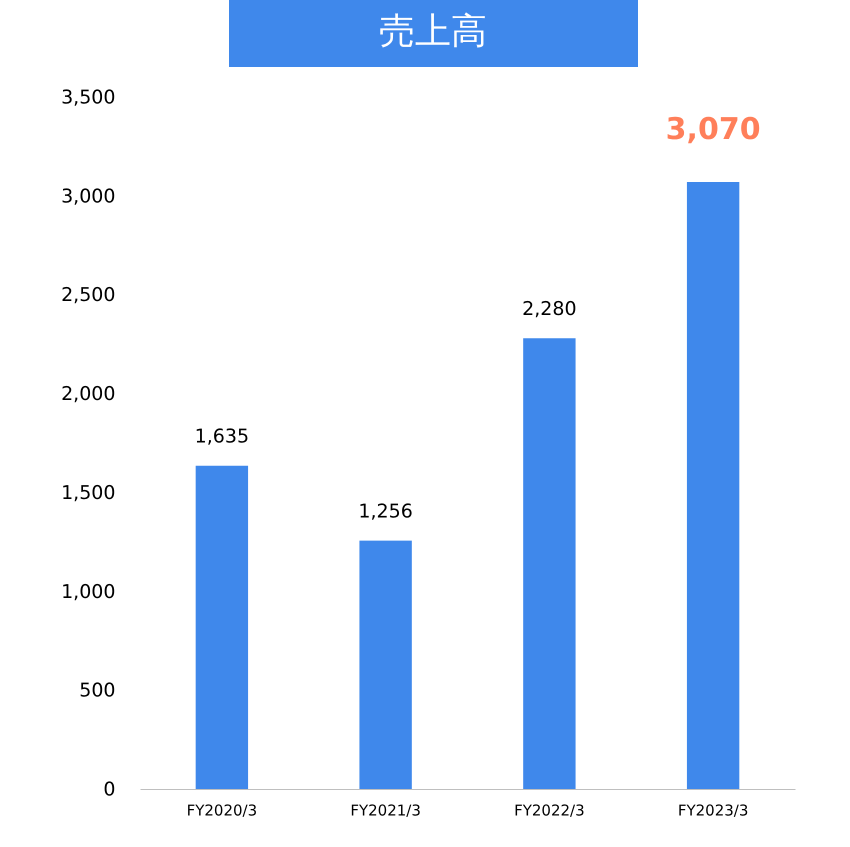 The width and height of the screenshot is (850, 847). I want to click on data-label: 1,256, so click(385, 511).